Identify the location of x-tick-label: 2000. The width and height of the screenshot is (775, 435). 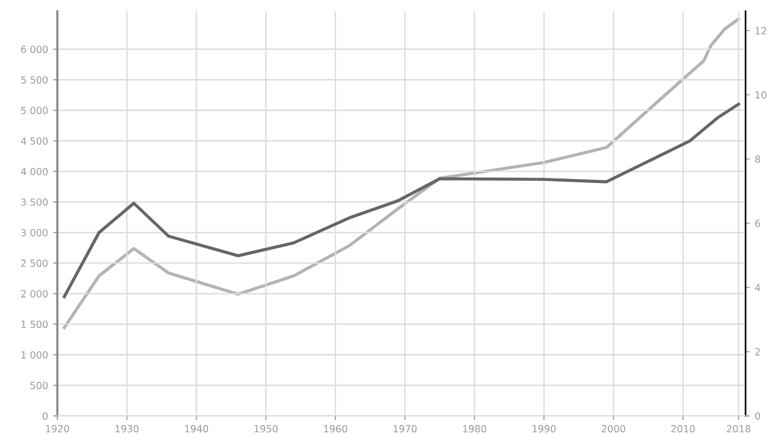
(614, 428).